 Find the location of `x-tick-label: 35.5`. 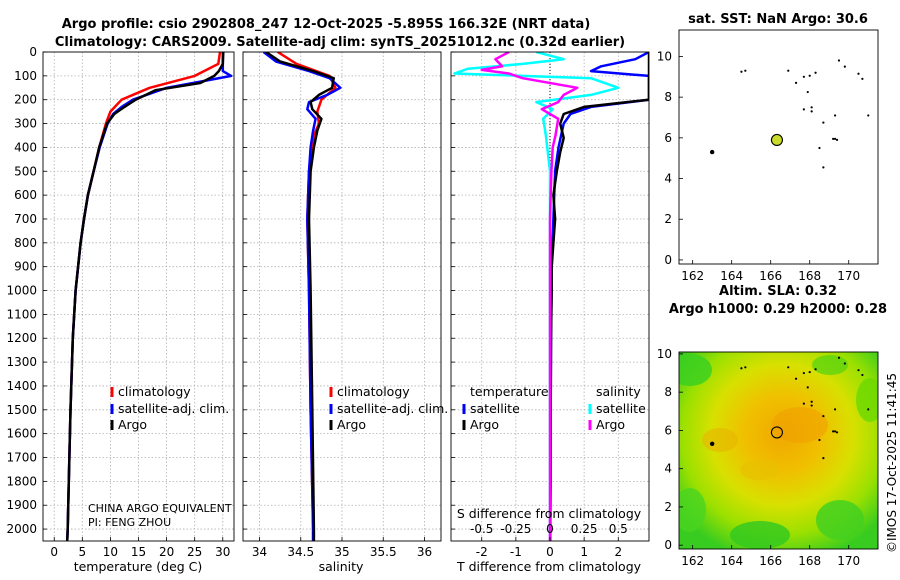

x-tick-label: 35.5 is located at coordinates (383, 552).